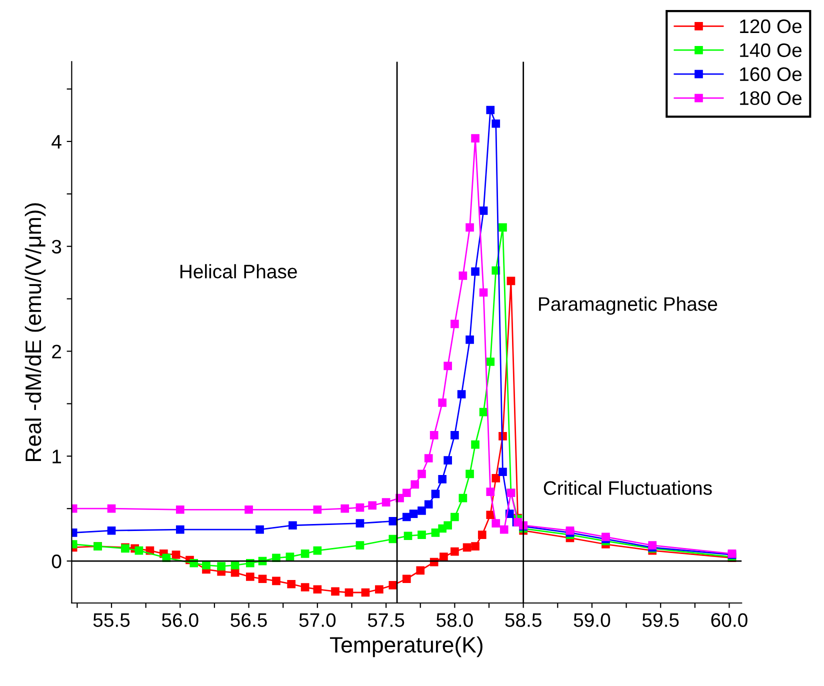  I want to click on x-tick-label: 56.5, so click(248, 620).